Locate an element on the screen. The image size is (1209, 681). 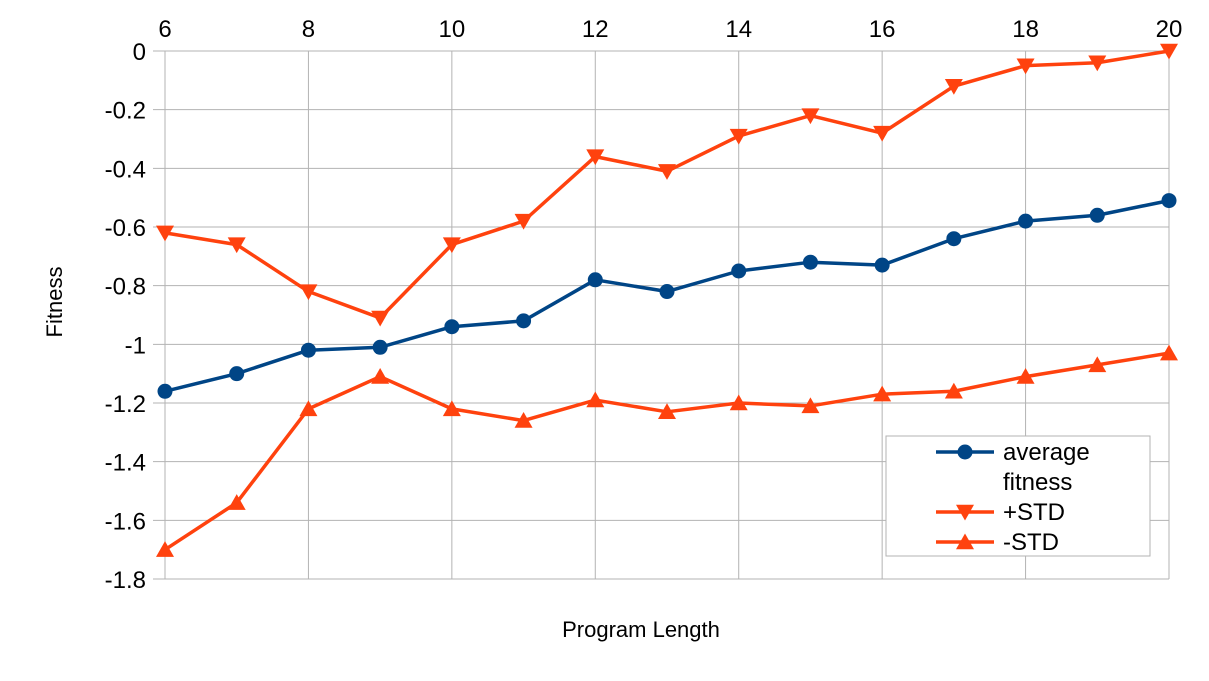
legend-item: +STD is located at coordinates (1000, 512).